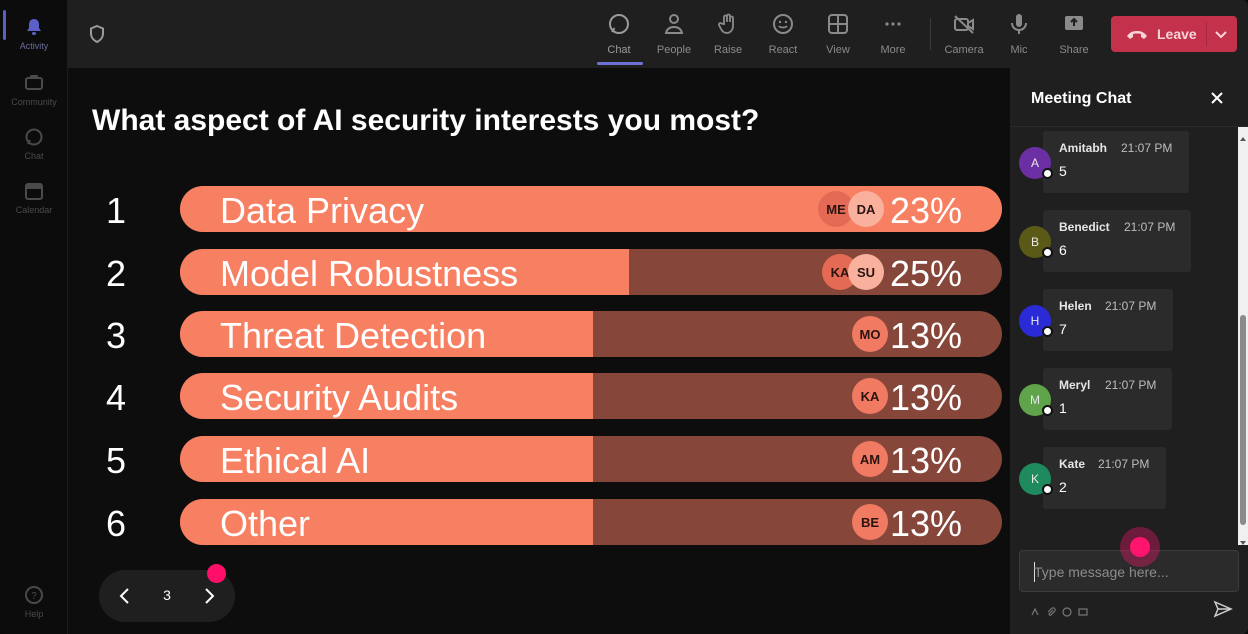 Image resolution: width=1248 pixels, height=634 pixels. I want to click on share-button: Share, so click(1074, 35).